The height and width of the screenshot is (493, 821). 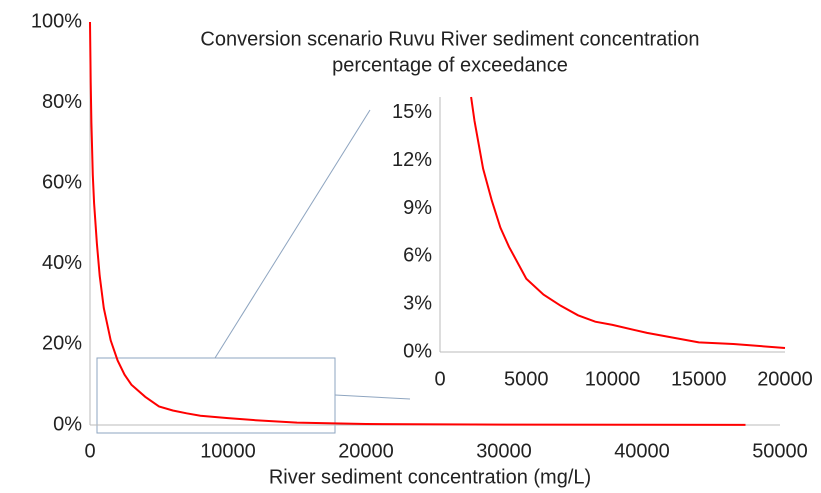 What do you see at coordinates (417, 256) in the screenshot?
I see `y-tick-label: 6%` at bounding box center [417, 256].